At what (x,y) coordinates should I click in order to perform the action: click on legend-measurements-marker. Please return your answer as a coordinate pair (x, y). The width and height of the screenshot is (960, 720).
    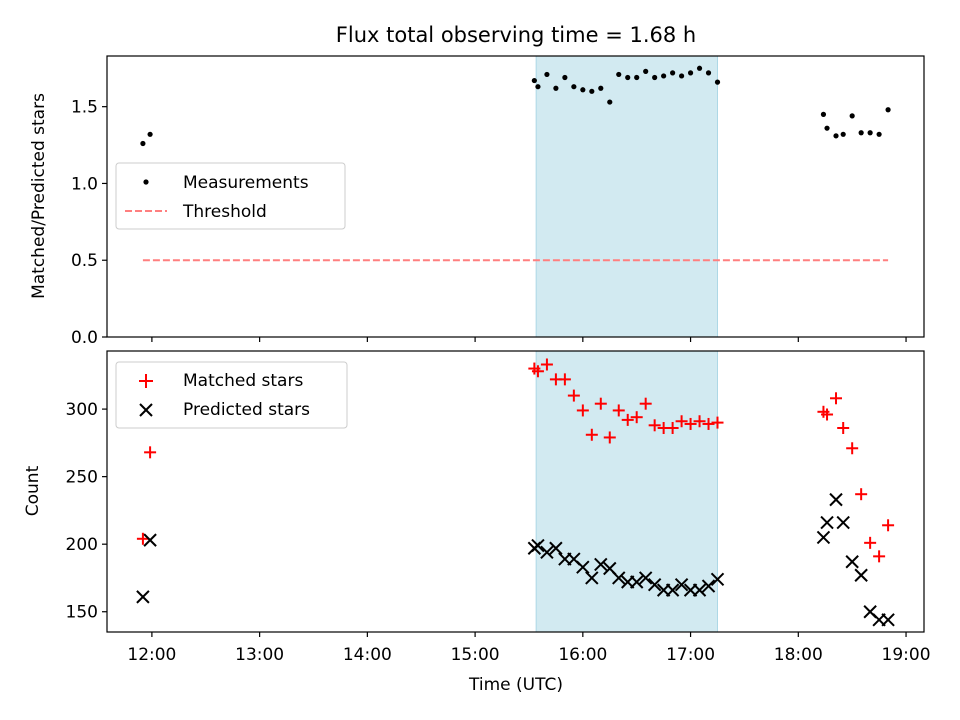
    Looking at the image, I should click on (146, 182).